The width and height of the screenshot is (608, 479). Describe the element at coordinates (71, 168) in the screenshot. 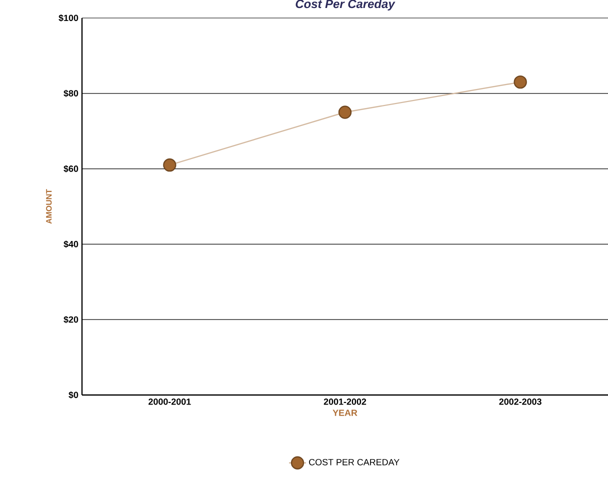

I see `y-tick-label: $60` at that location.